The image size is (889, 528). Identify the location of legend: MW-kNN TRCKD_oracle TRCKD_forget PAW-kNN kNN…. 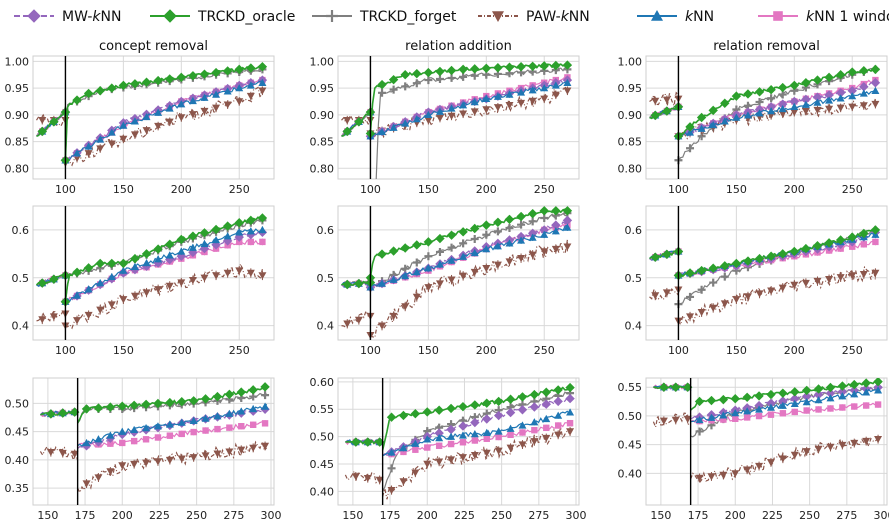
(451, 17).